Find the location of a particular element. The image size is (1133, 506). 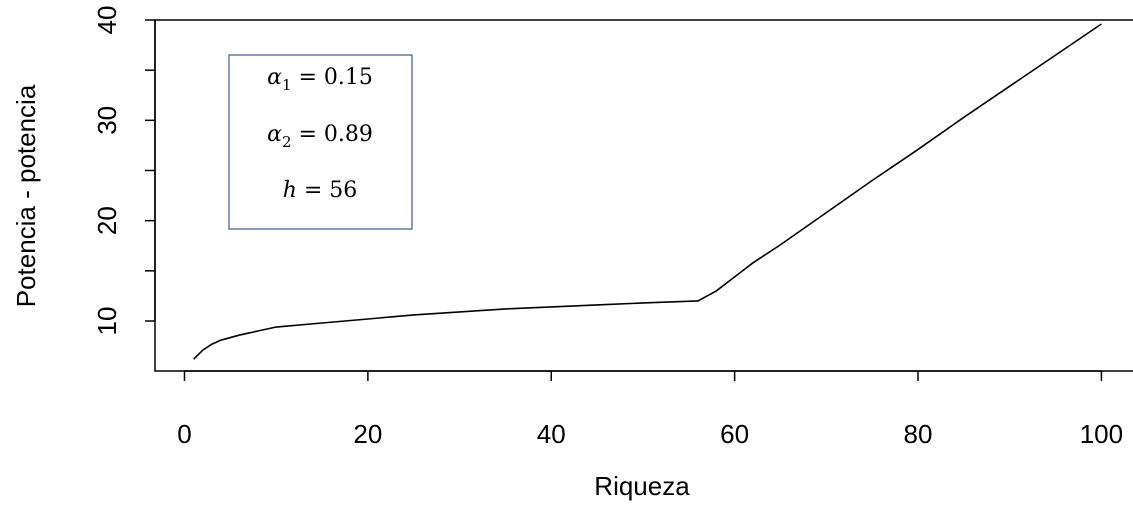

legend-annotation: α2 = 0.89 is located at coordinates (320, 136).